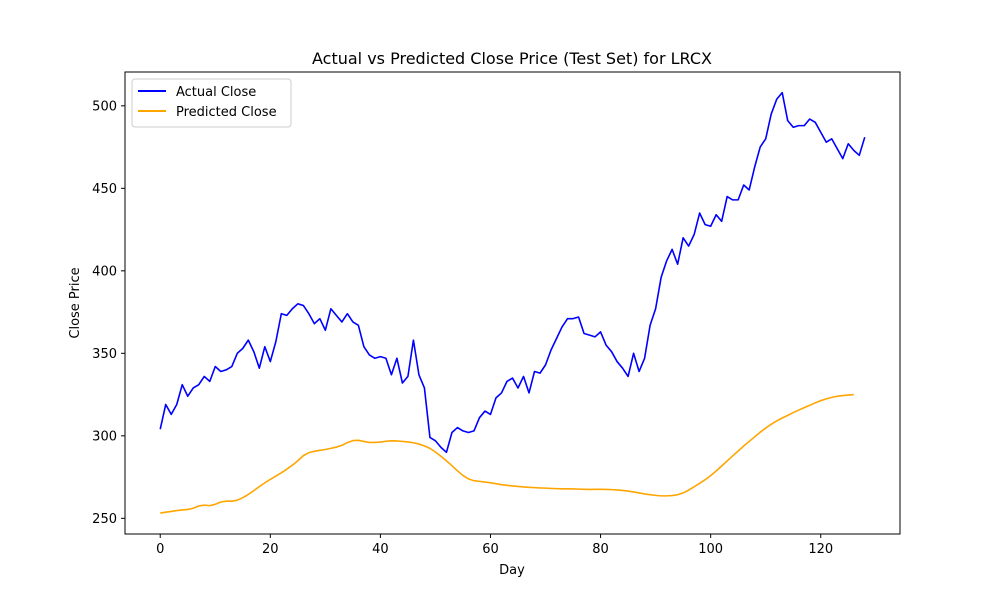  I want to click on y-tick-label: 450, so click(104, 189).